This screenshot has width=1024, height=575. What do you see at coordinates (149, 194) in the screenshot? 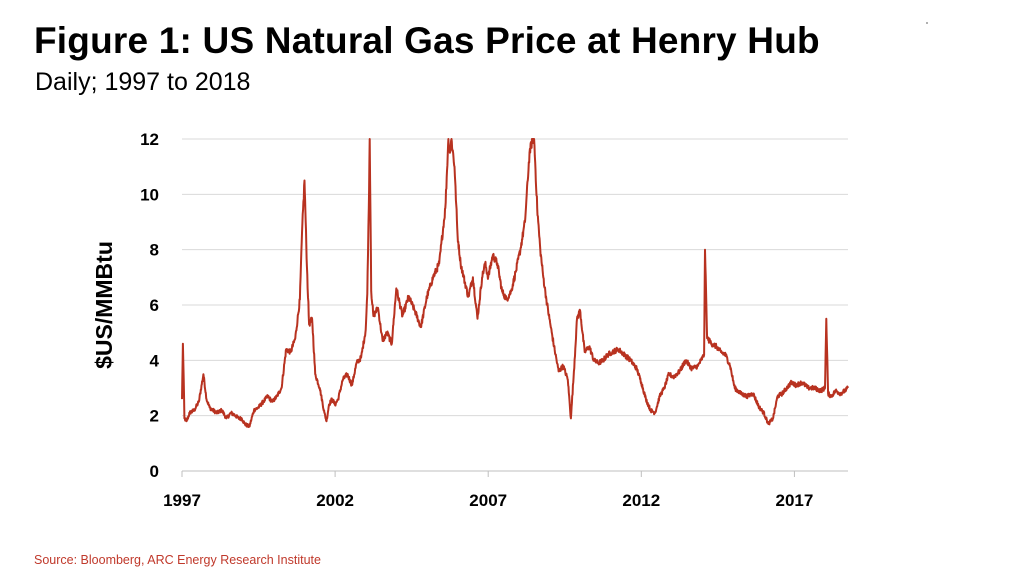
I see `y-tick-label: 10` at bounding box center [149, 194].